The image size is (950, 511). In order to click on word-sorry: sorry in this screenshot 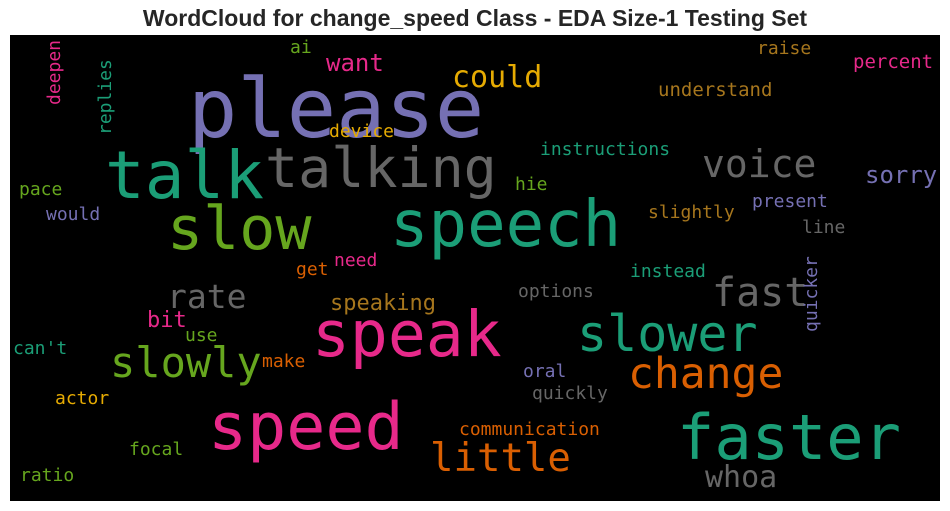, I will do `click(901, 175)`.